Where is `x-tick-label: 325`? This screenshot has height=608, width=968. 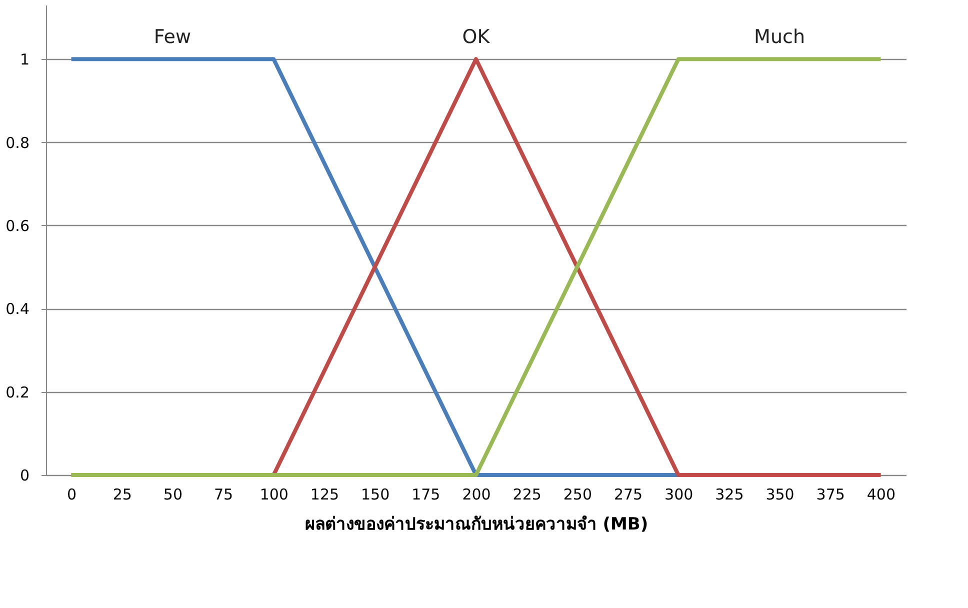 x-tick-label: 325 is located at coordinates (729, 495).